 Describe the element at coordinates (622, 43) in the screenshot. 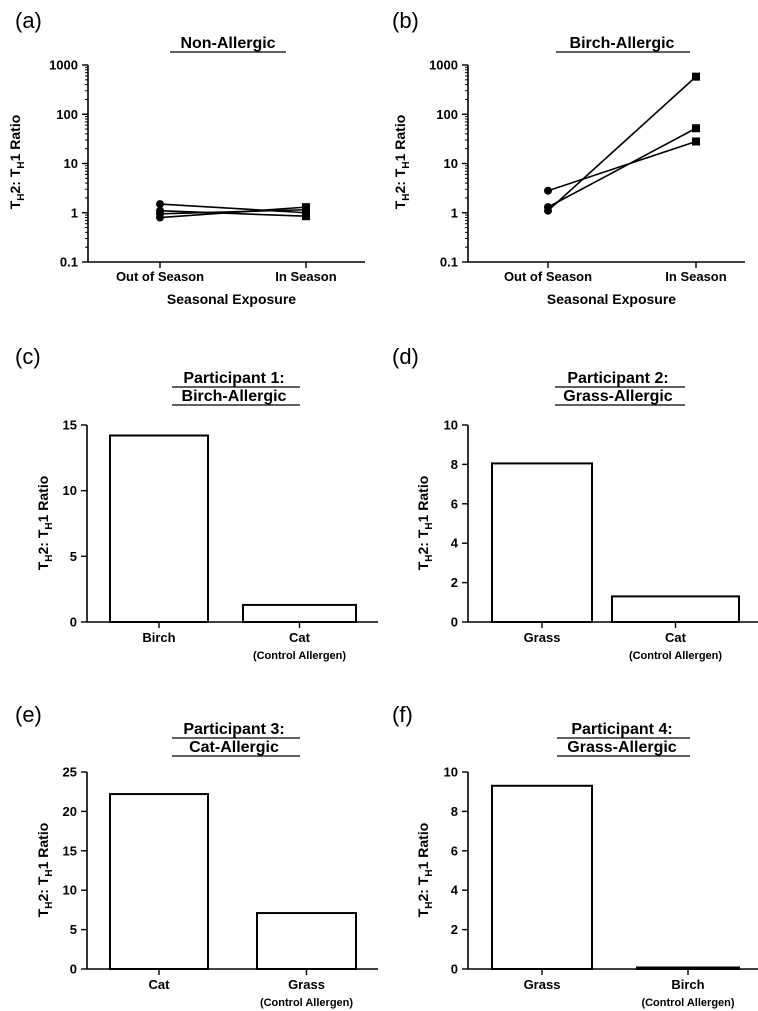

I see `chart-title: Birch-Allergic` at that location.